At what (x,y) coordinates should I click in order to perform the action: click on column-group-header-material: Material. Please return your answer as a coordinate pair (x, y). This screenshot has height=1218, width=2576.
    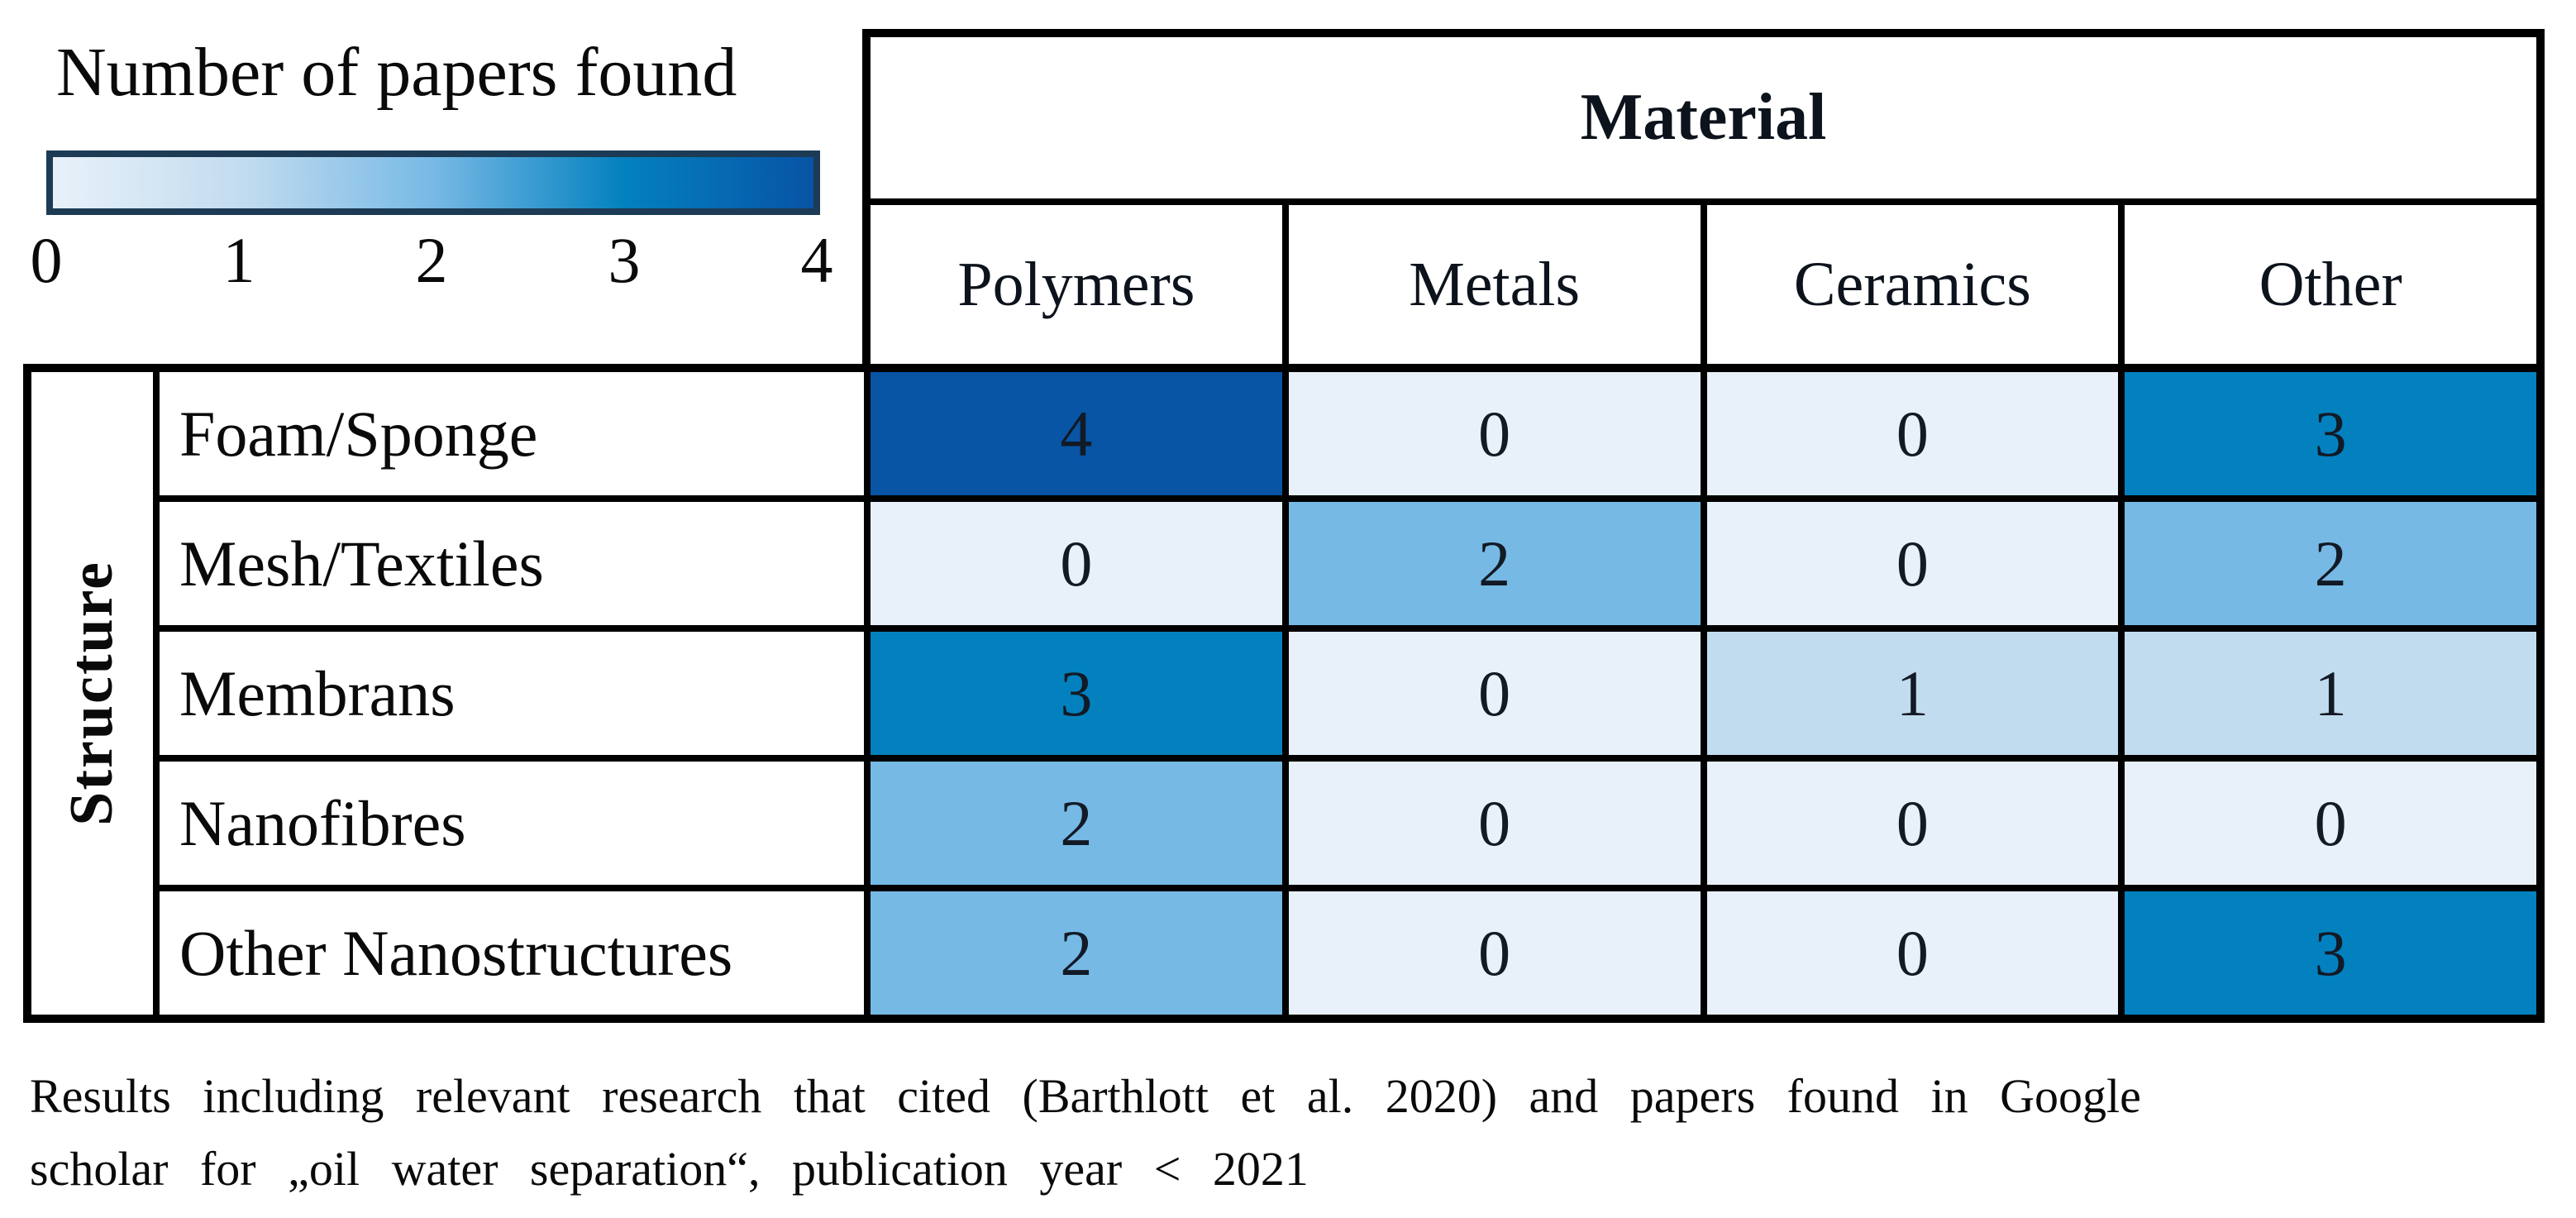
    Looking at the image, I should click on (1704, 118).